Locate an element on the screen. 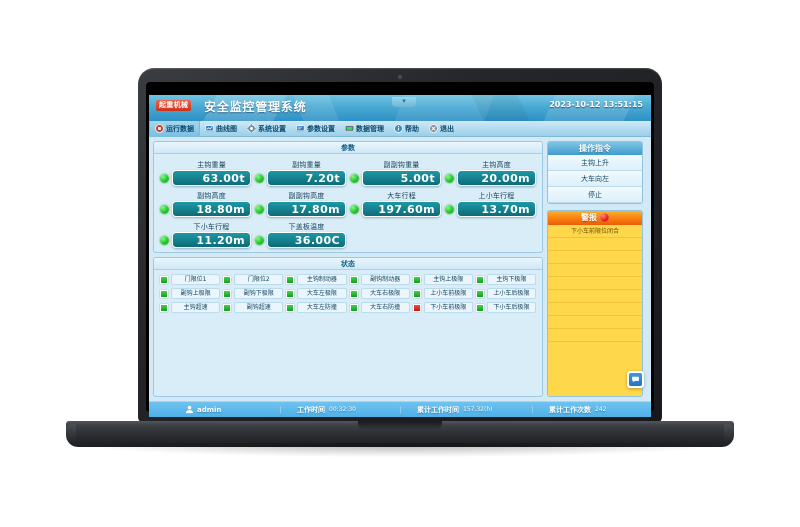 The width and height of the screenshot is (800, 527). right-column: 操作指令 主钩上升 大车向左 停止 警报 下小车前限位闭合 is located at coordinates (595, 269).